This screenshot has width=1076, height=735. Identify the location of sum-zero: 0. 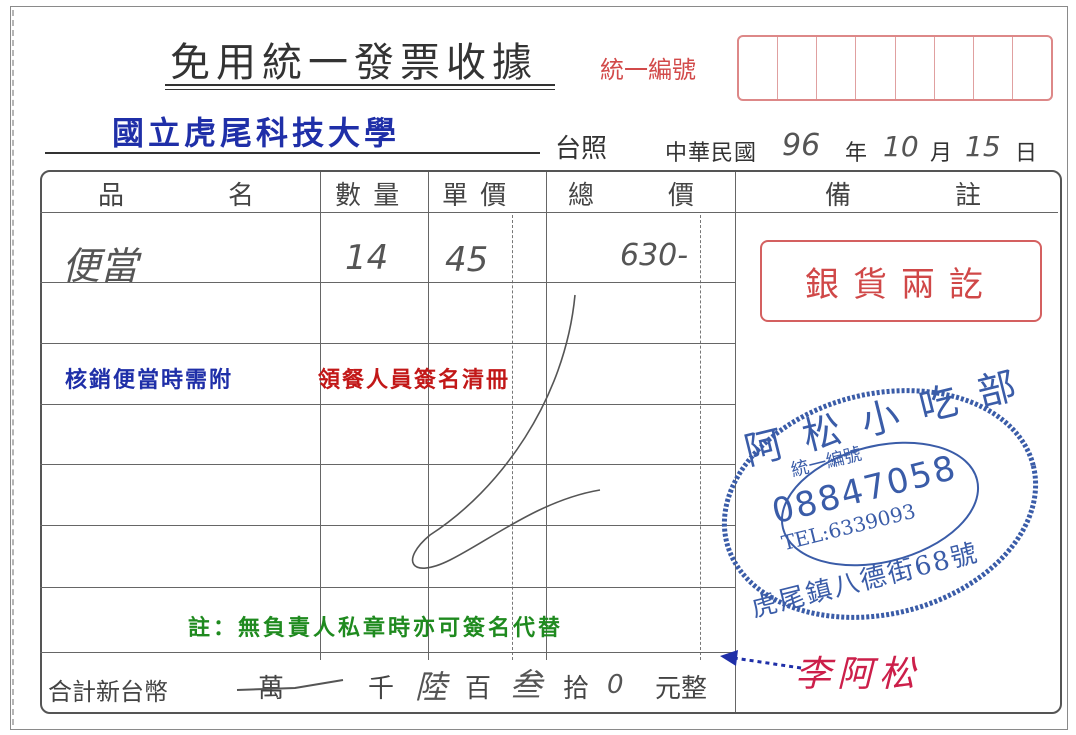
(615, 685).